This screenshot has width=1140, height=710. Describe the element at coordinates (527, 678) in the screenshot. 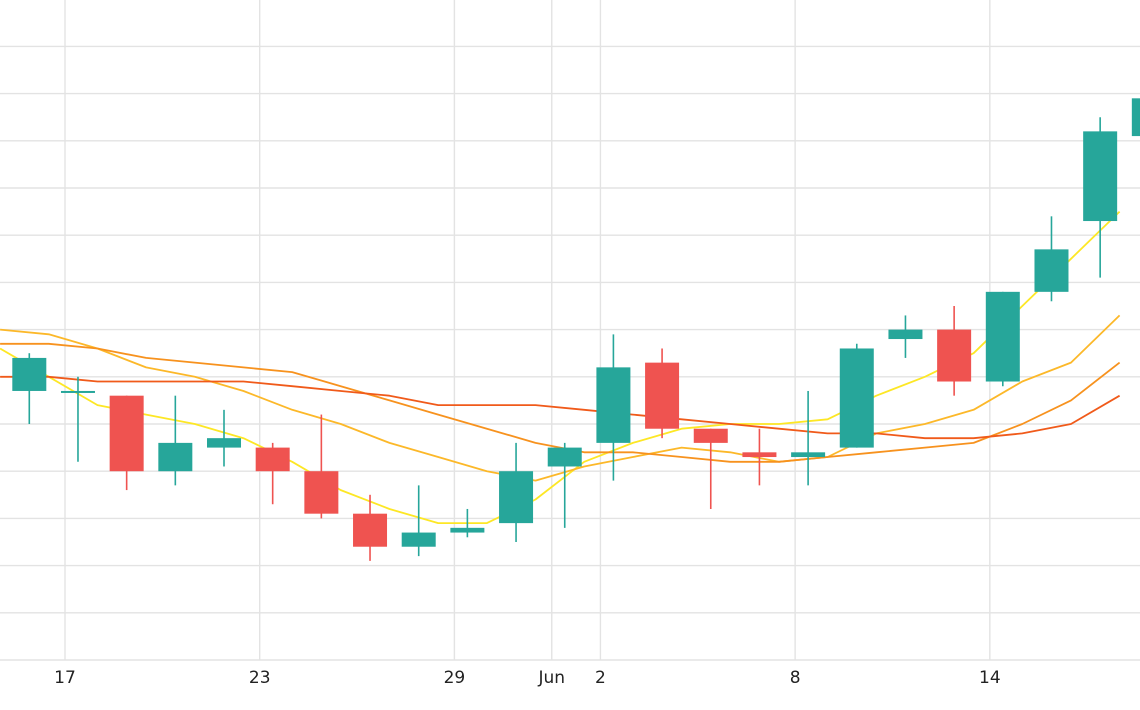

I see `x-axis: 17 23 29 Jun 2 8 14` at that location.